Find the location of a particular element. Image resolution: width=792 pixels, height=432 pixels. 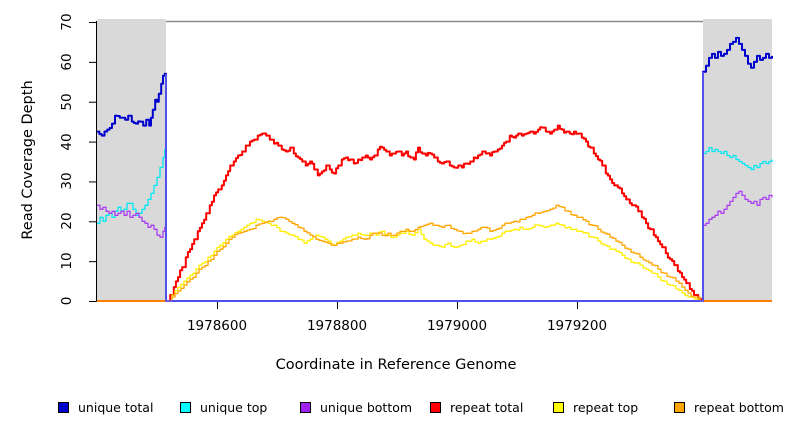

legend-label-unique-bottom: unique bottom is located at coordinates (366, 407).